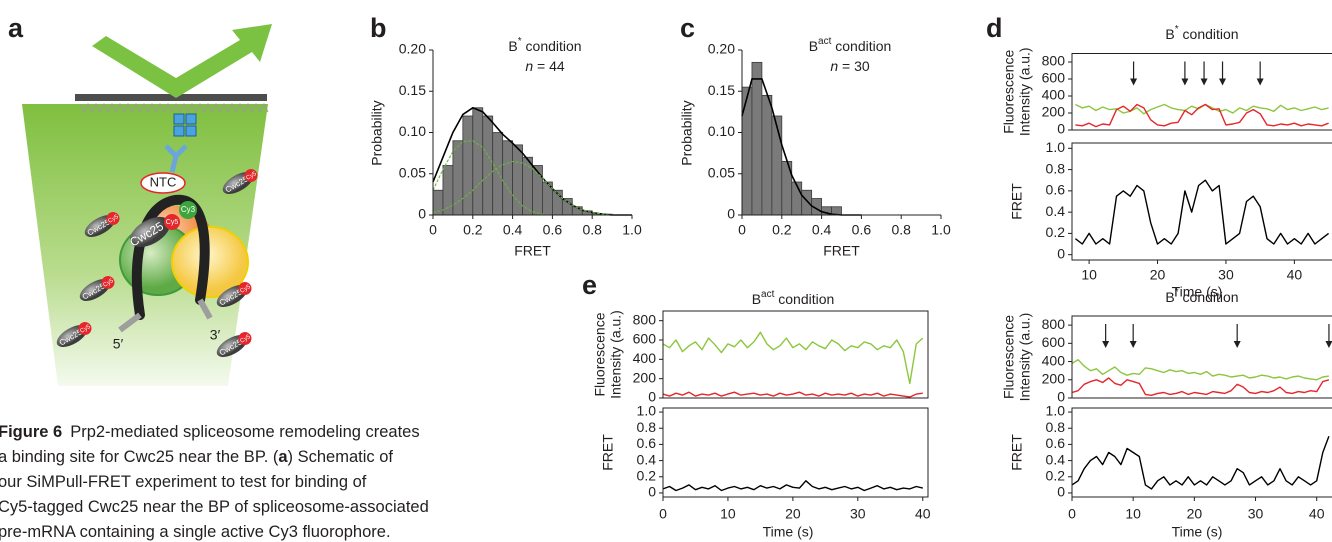 This screenshot has width=1332, height=542. Describe the element at coordinates (118, 344) in the screenshot. I see `five-prime: 5′` at that location.